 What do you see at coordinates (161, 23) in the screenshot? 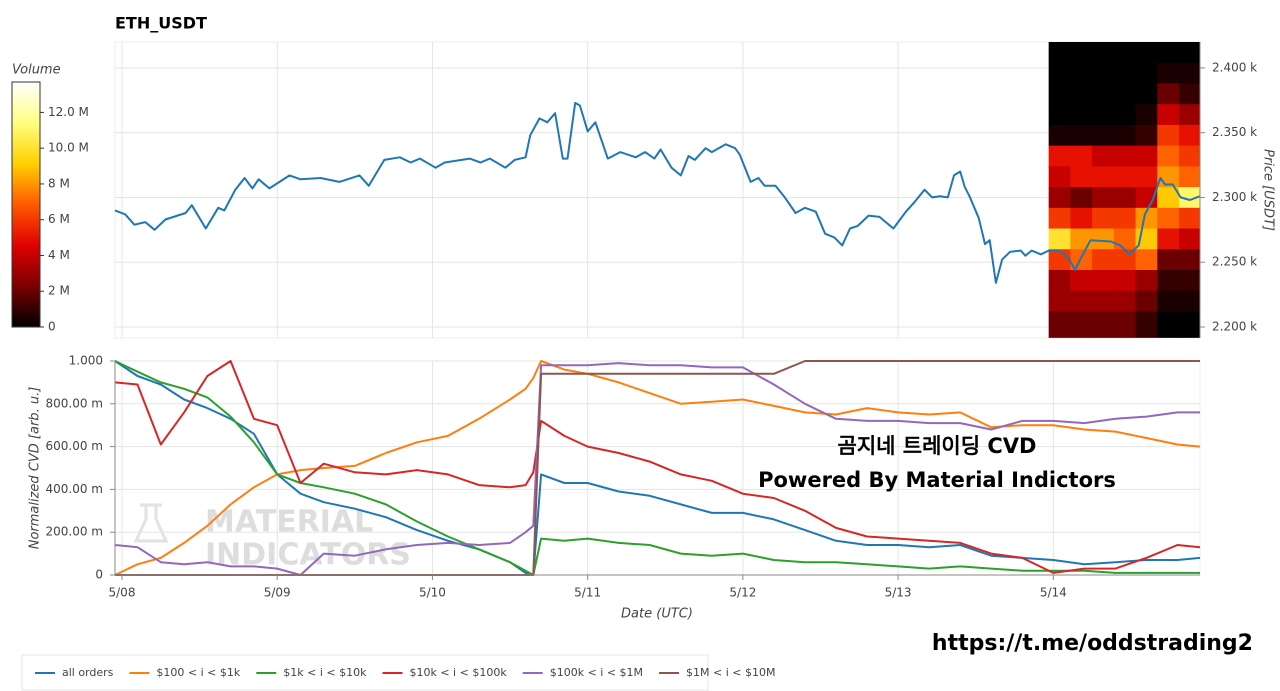
I see `chart-title: ETH_USDT` at bounding box center [161, 23].